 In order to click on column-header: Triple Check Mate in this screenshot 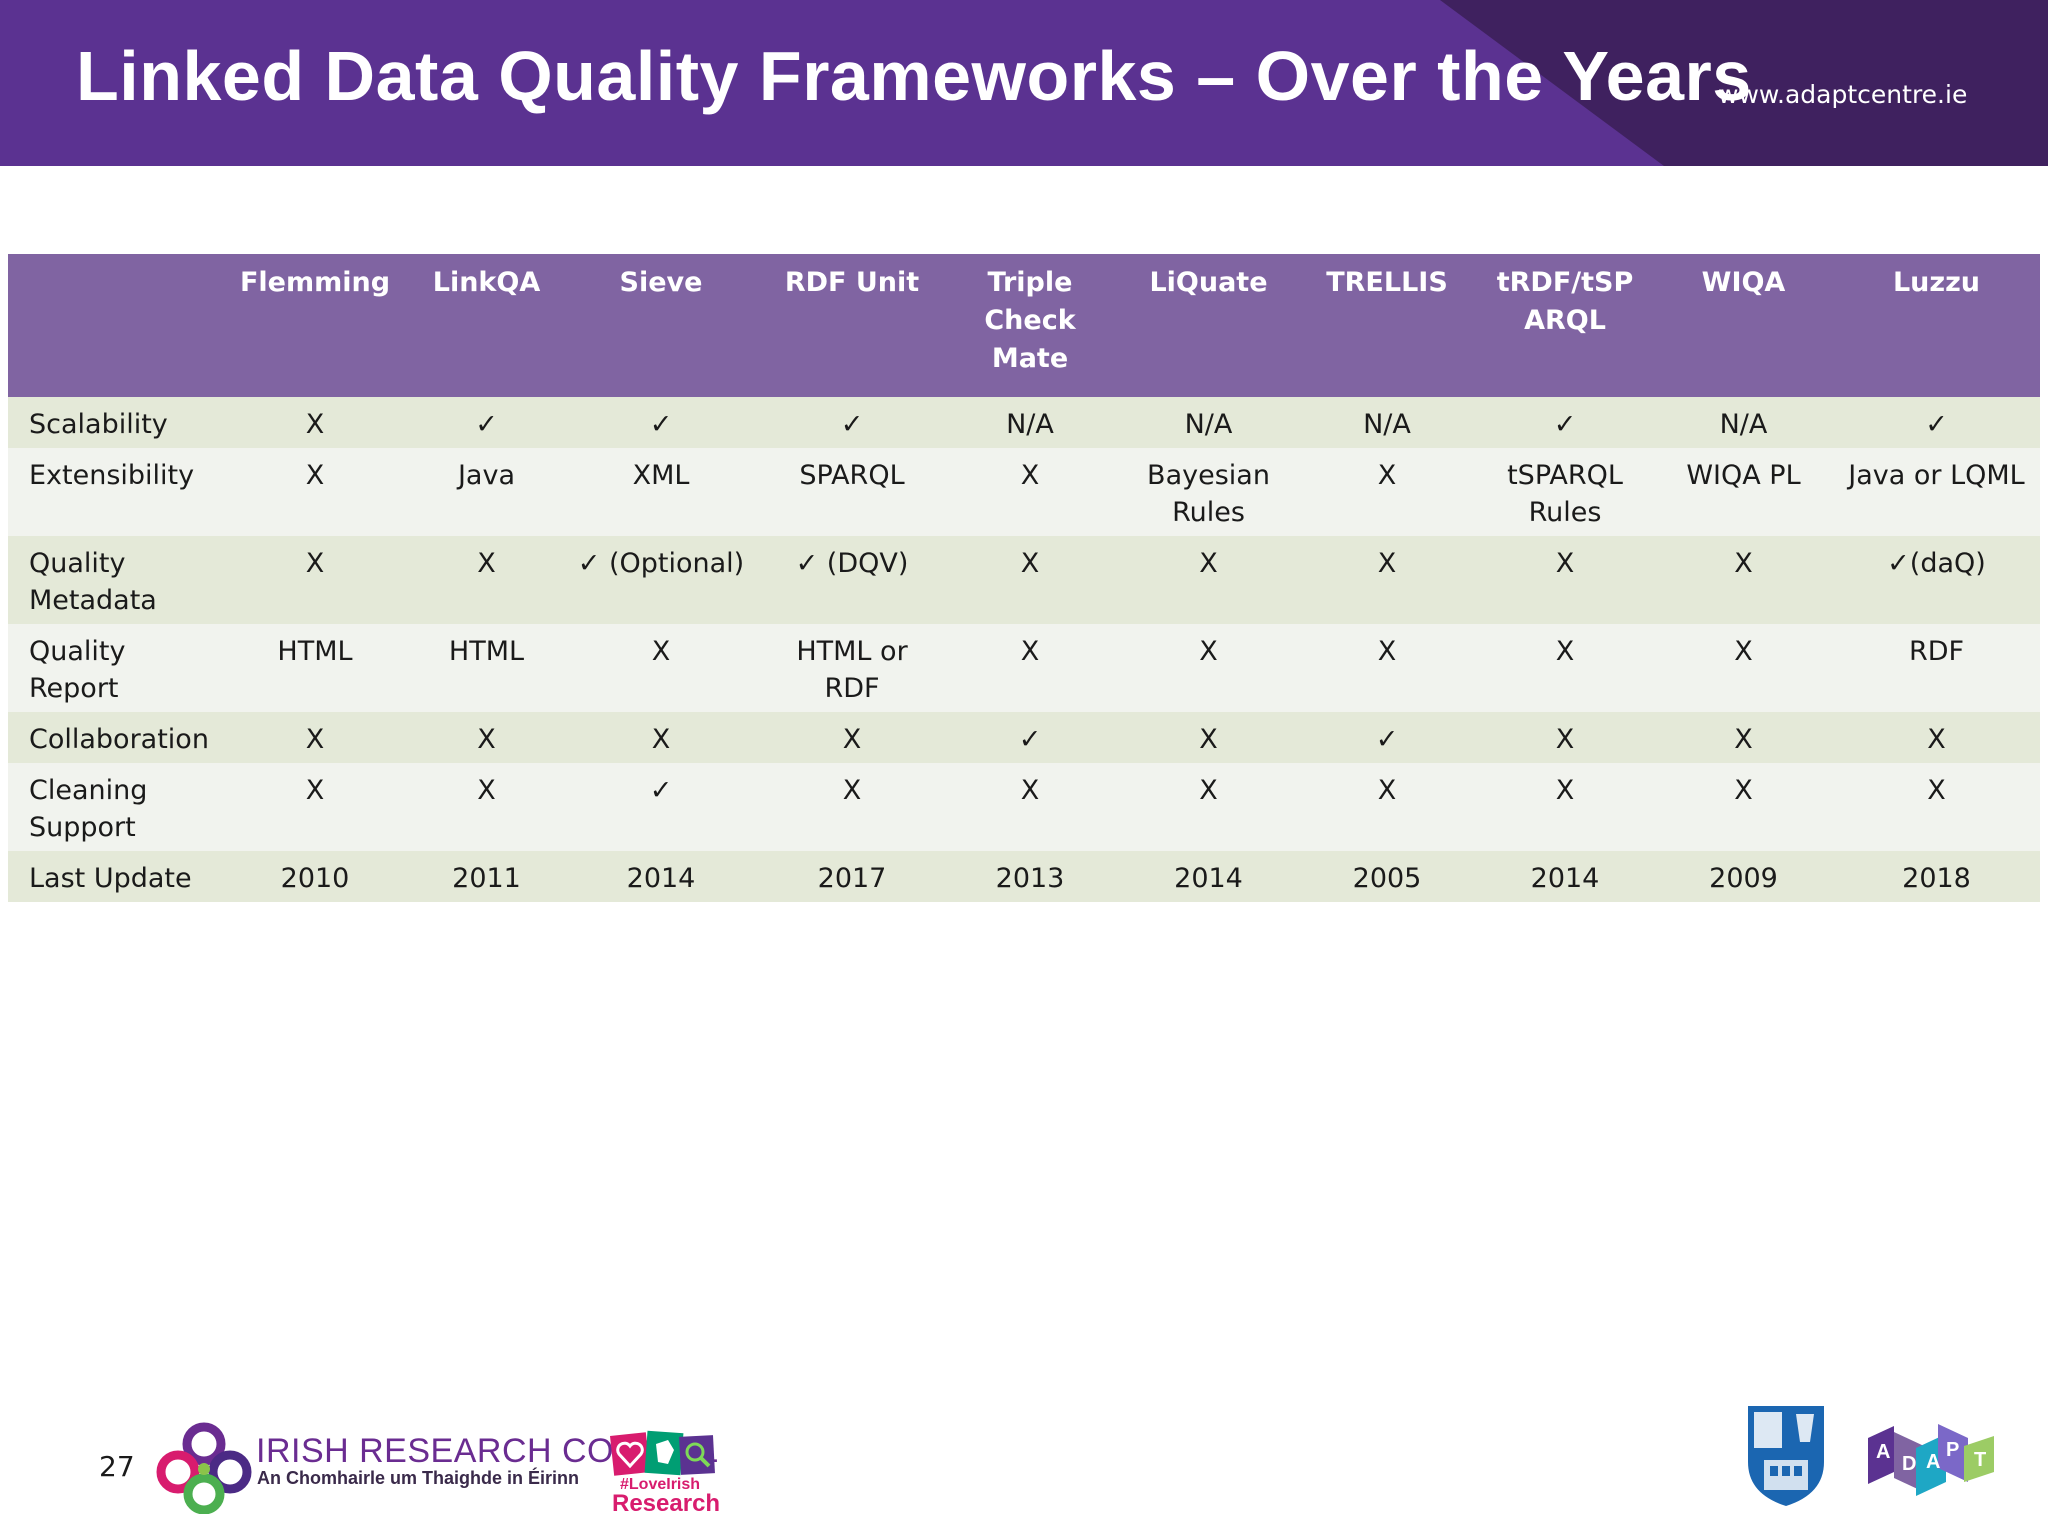, I will do `click(1030, 325)`.